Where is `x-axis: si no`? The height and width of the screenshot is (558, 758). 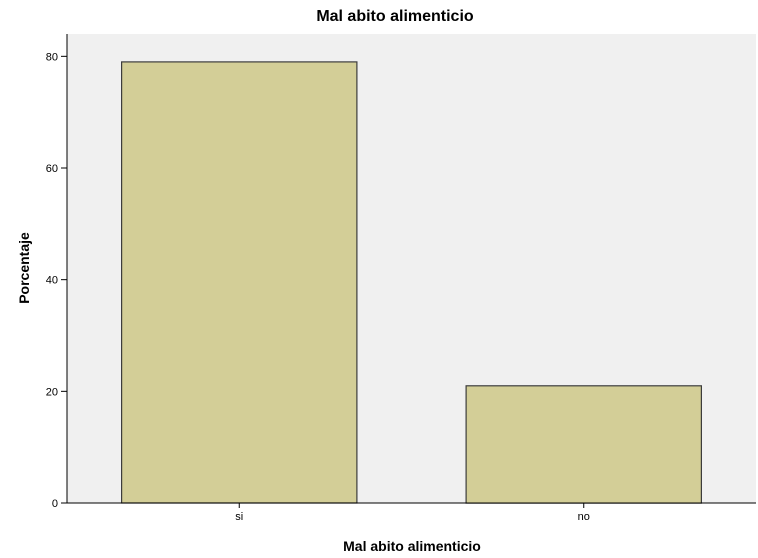
x-axis: si no is located at coordinates (411, 512).